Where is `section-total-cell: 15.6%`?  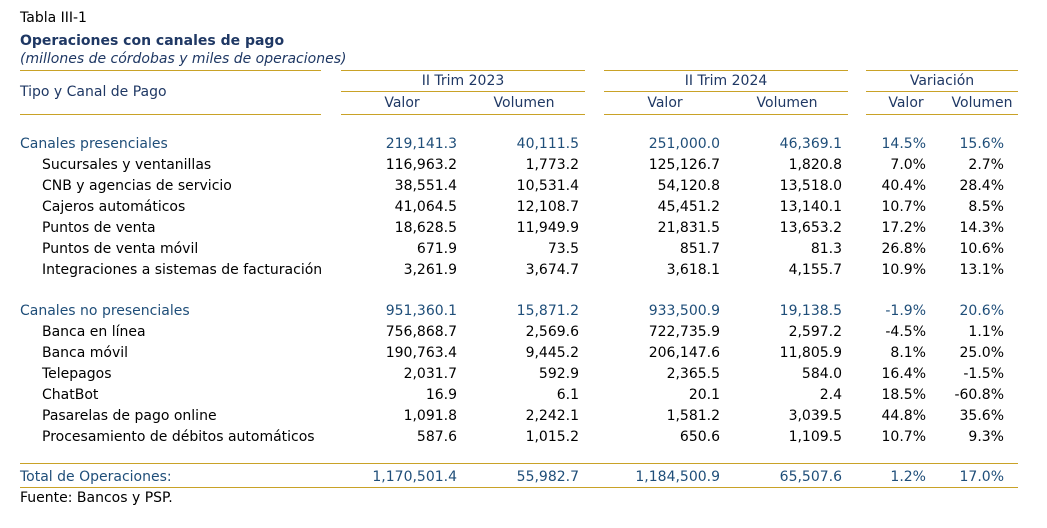
section-total-cell: 15.6% is located at coordinates (981, 144).